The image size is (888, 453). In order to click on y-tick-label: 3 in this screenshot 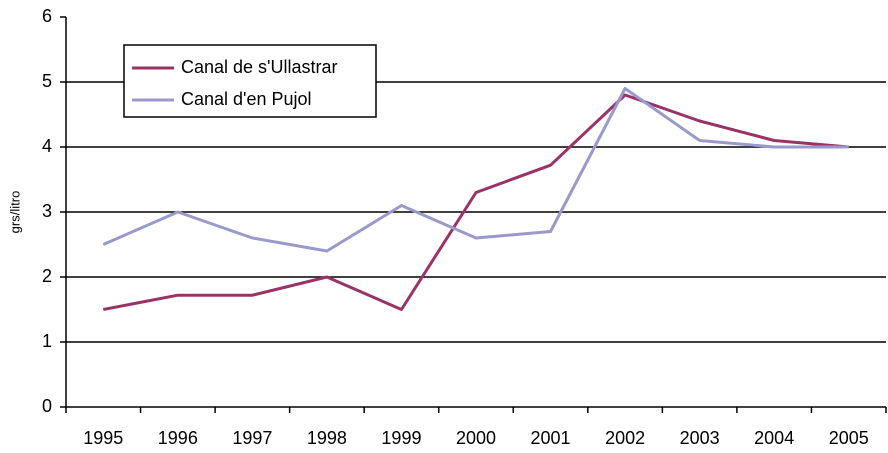, I will do `click(47, 211)`.